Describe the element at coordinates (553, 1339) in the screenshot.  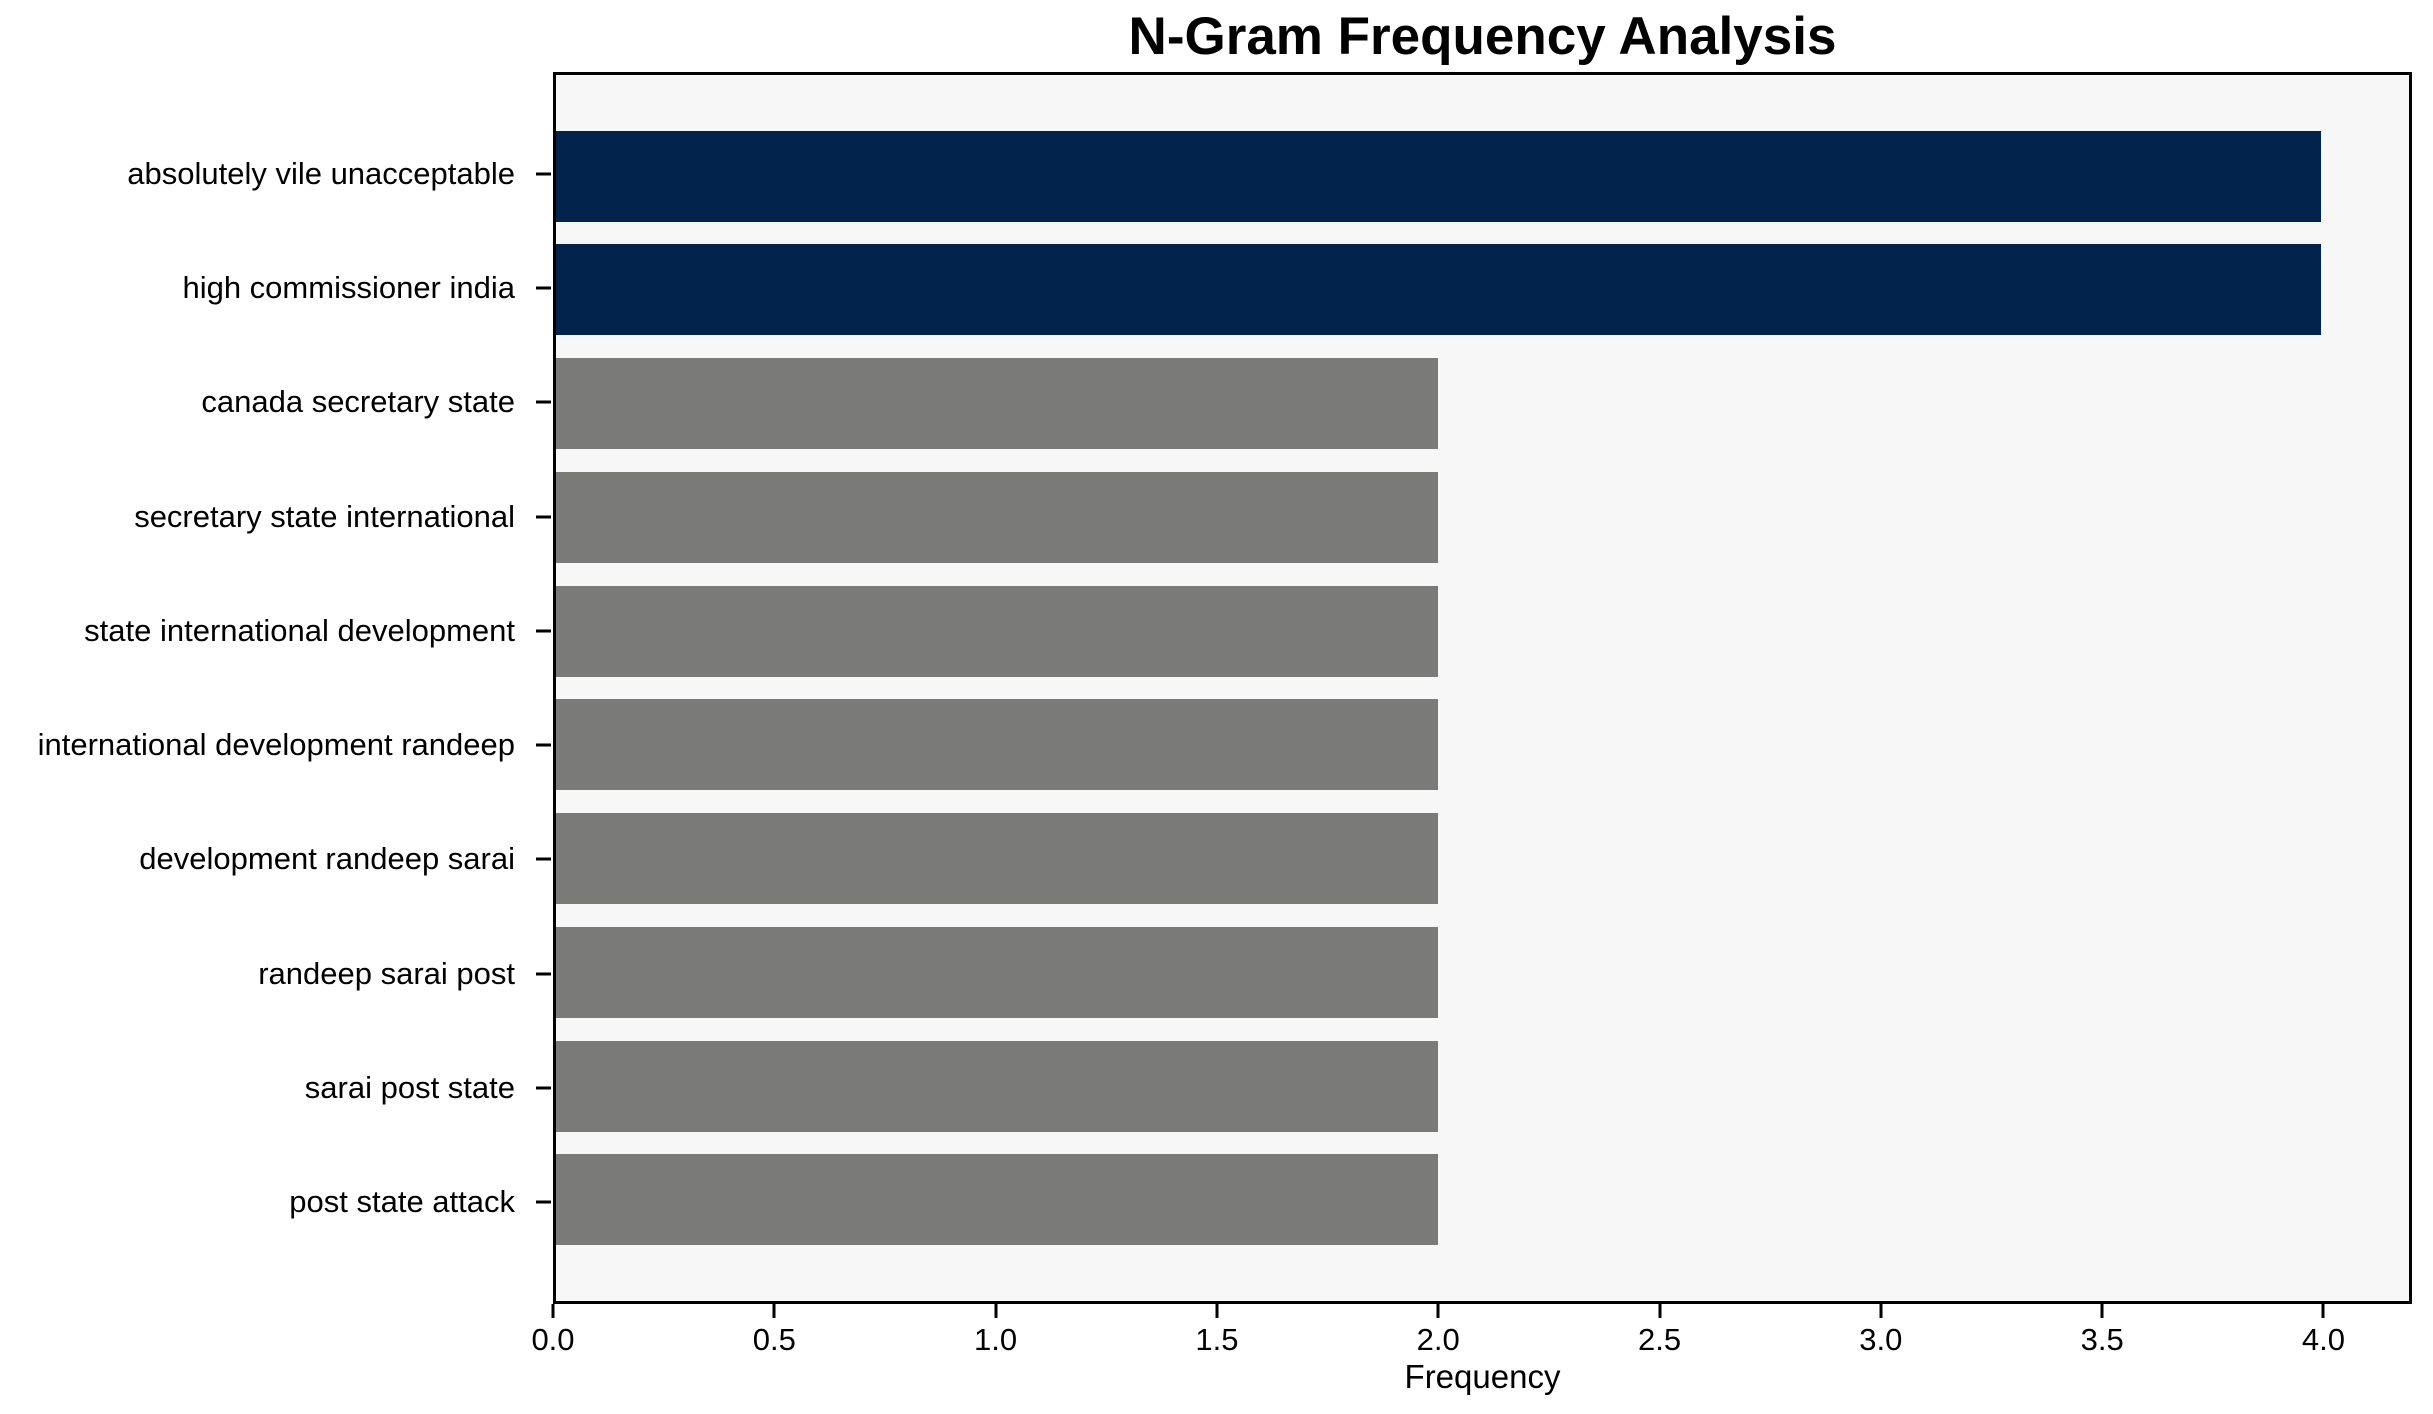
I see `x-tick-label: 0.0` at that location.